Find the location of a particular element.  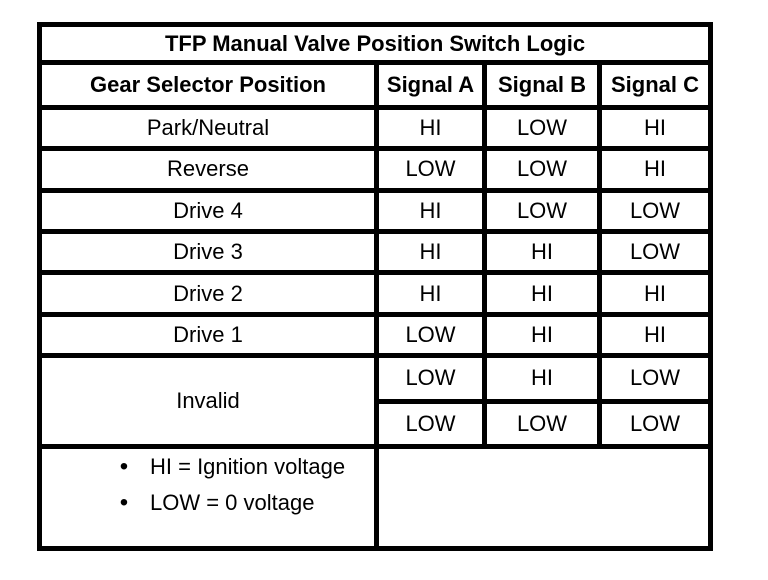

legend-item-hi: • HI = Ignition voltage is located at coordinates (208, 467).